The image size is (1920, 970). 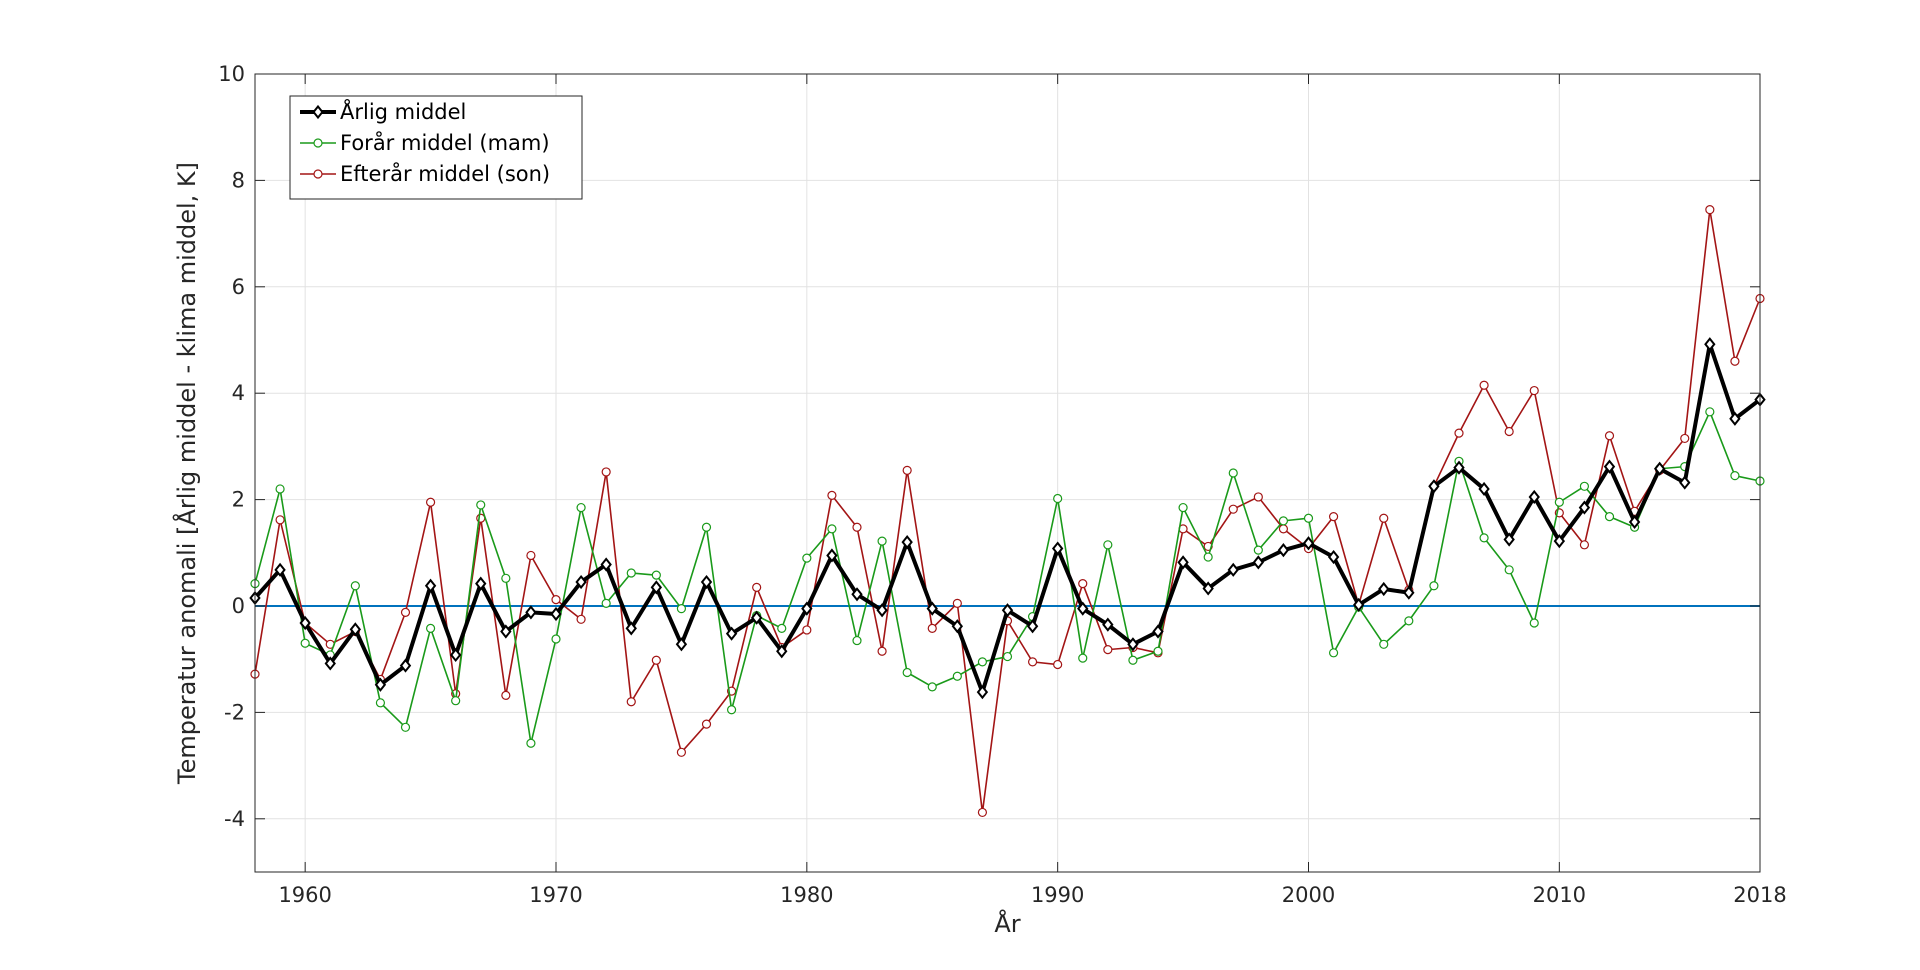 What do you see at coordinates (231, 74) in the screenshot?
I see `y-tick-label: 10` at bounding box center [231, 74].